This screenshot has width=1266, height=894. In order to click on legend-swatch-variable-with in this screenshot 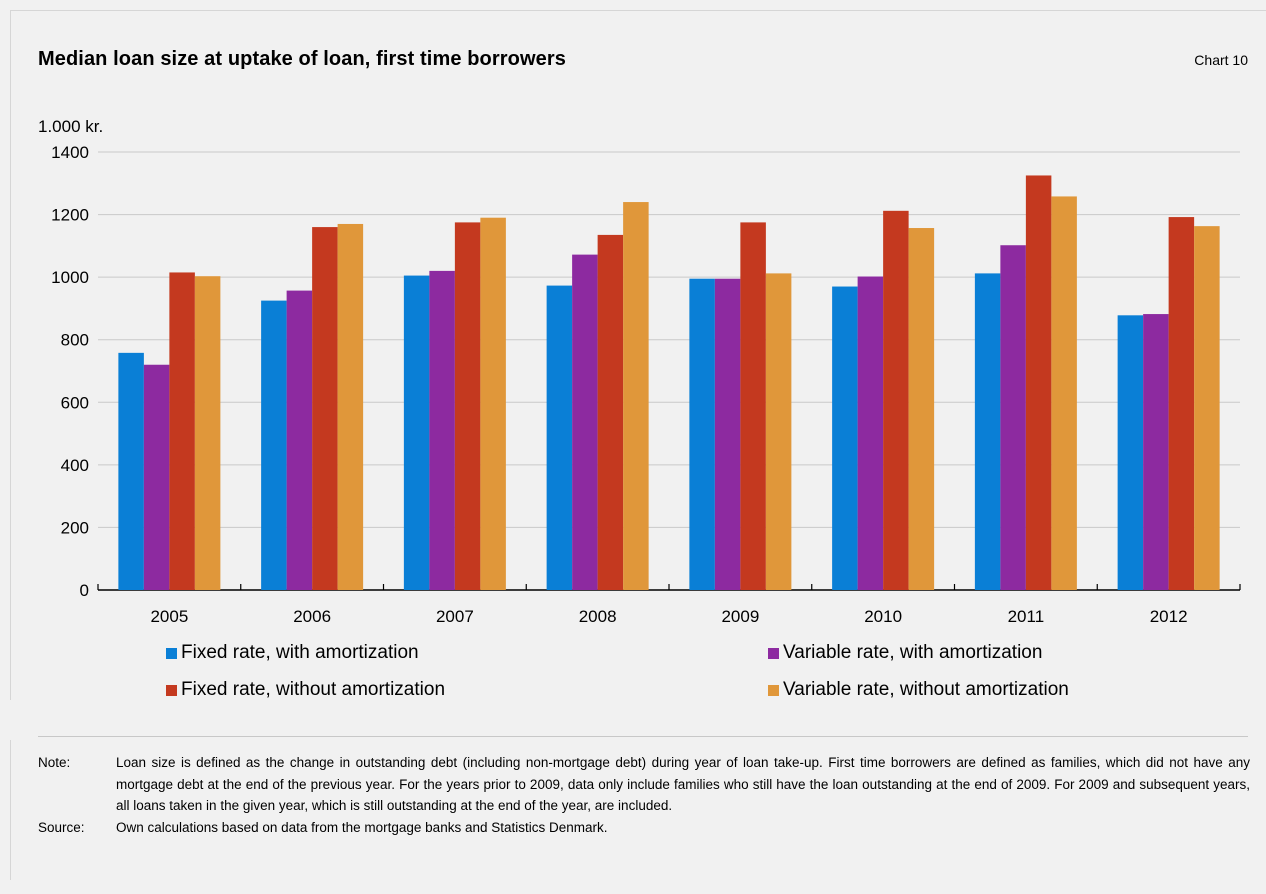, I will do `click(773, 653)`.